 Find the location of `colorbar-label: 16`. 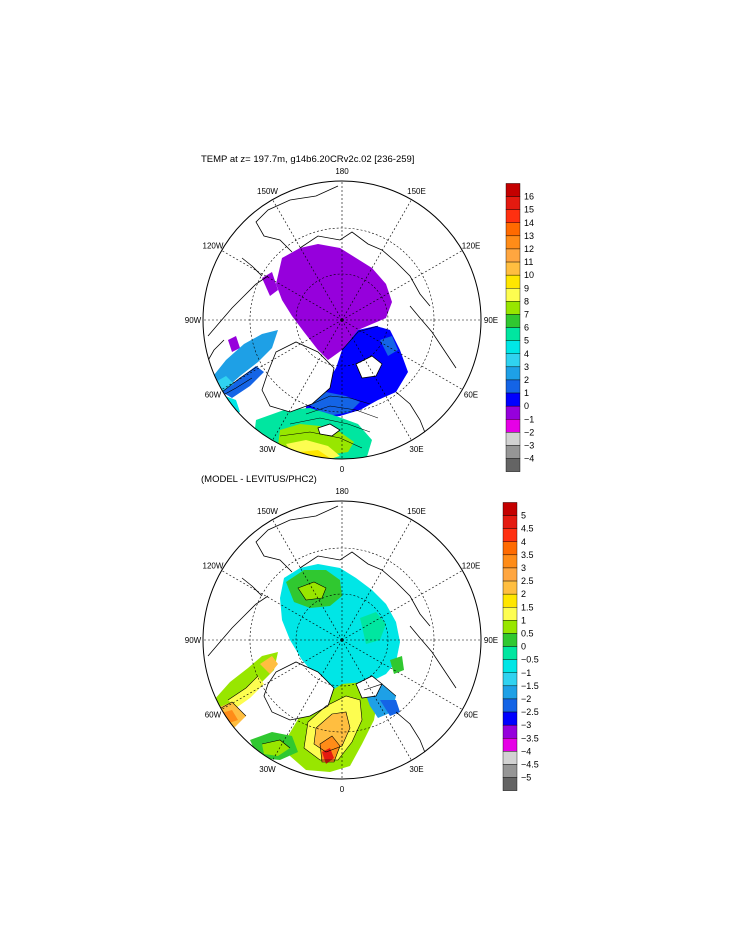

colorbar-label: 16 is located at coordinates (529, 197).